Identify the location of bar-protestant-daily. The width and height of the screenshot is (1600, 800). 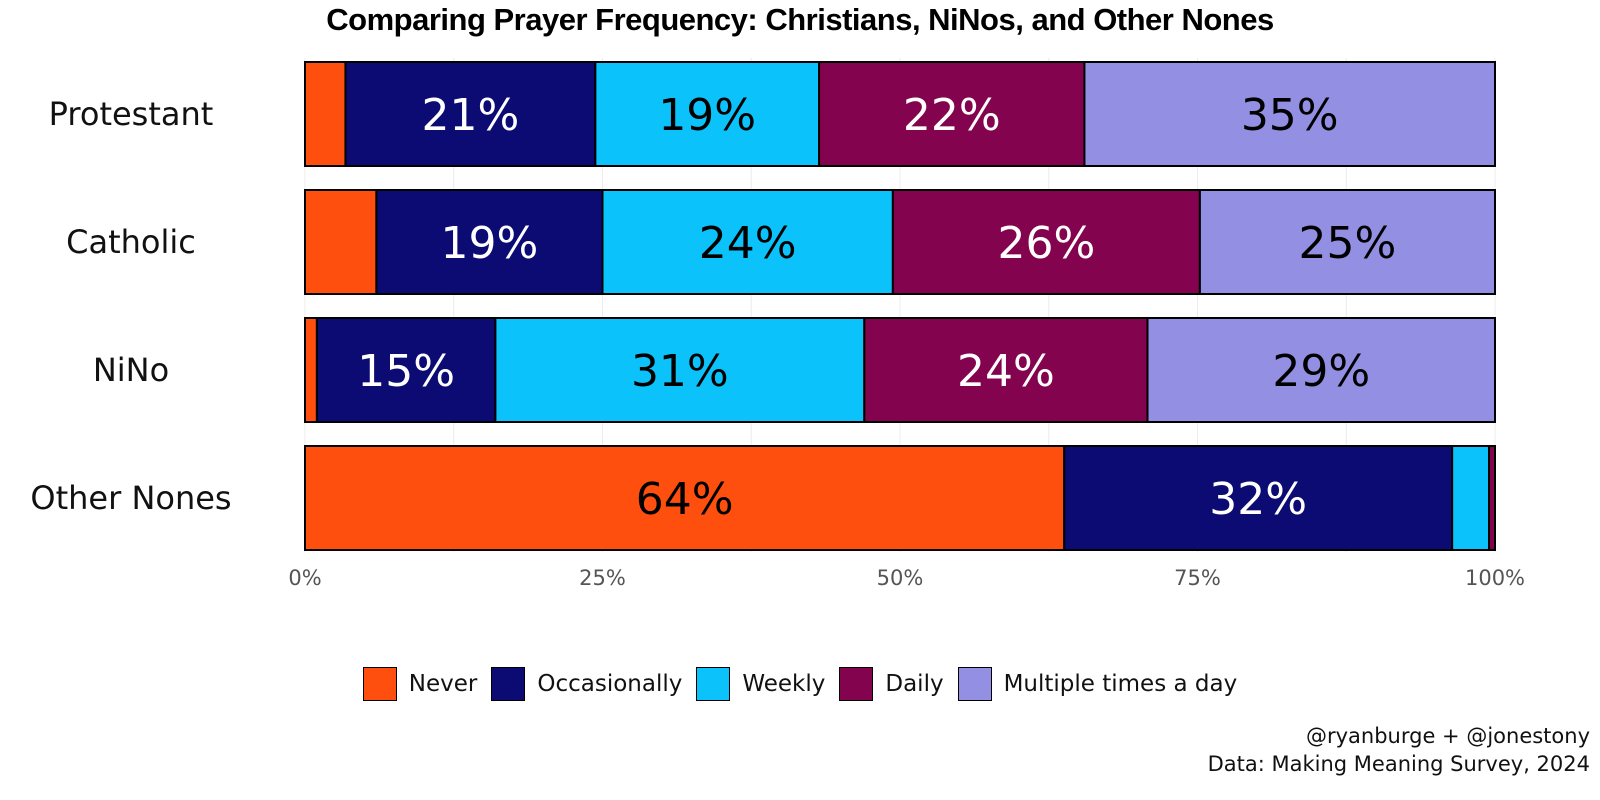
(952, 114).